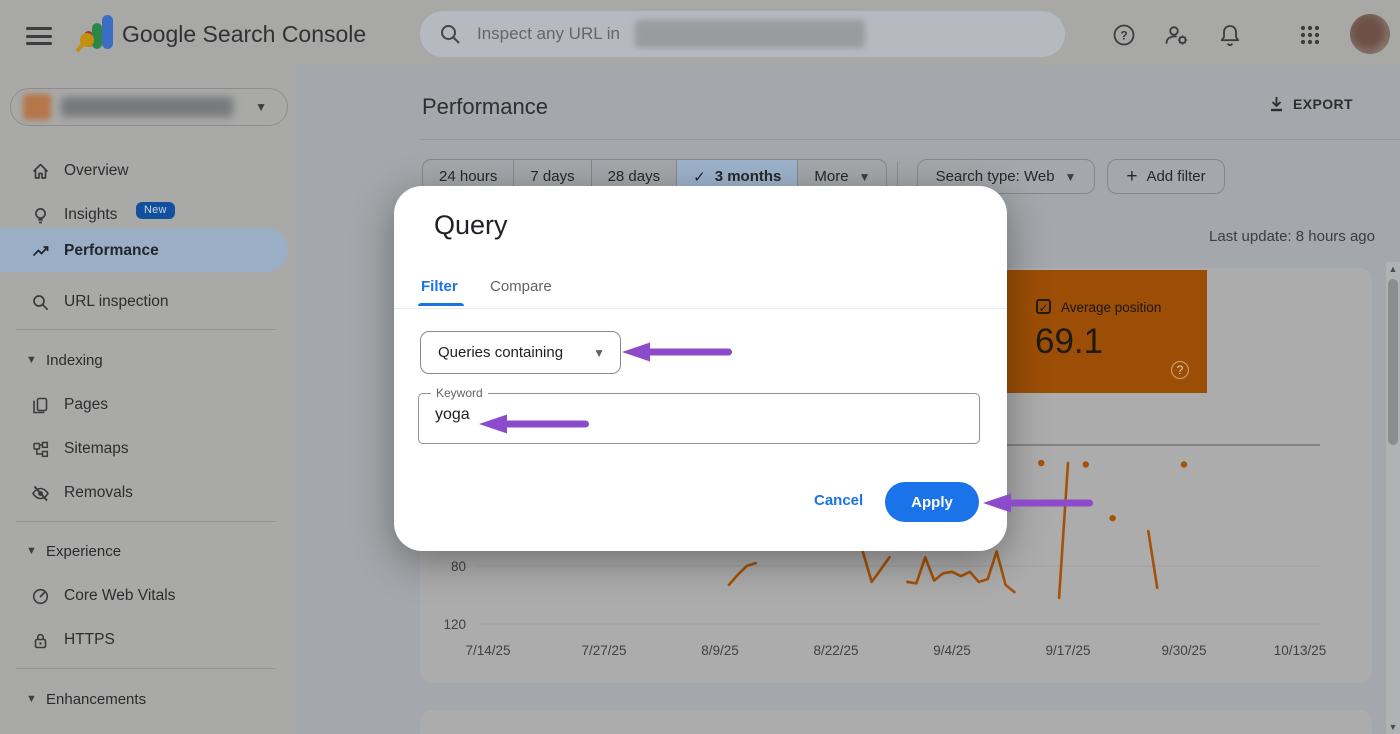 This screenshot has height=734, width=1400. I want to click on performance-trend-icon, so click(40, 250).